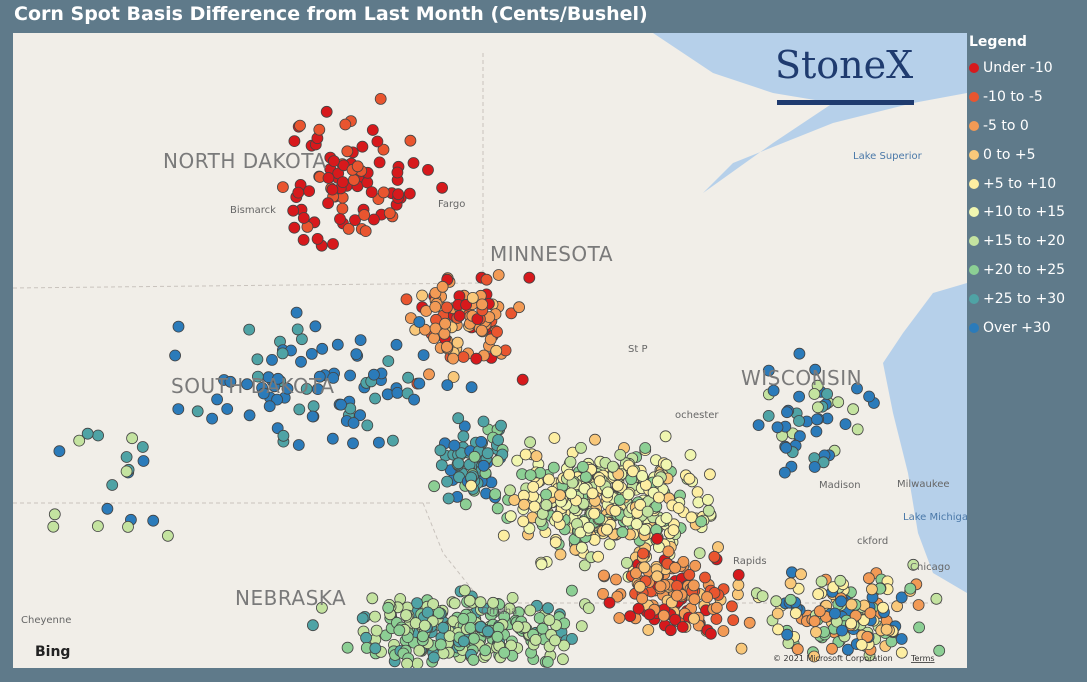  What do you see at coordinates (1017, 327) in the screenshot?
I see `legend-item: Over +30` at bounding box center [1017, 327].